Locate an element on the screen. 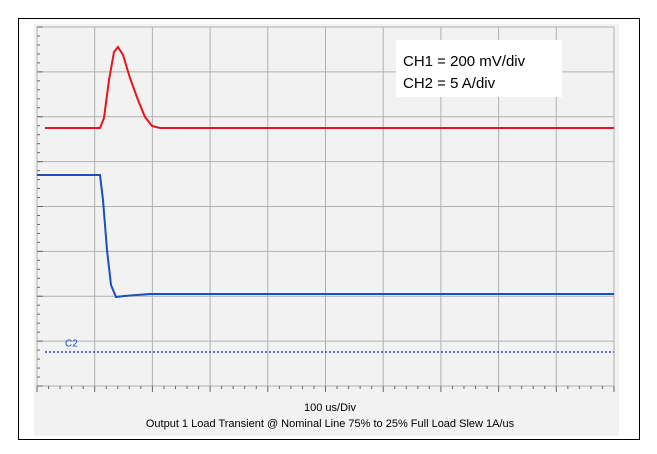 The width and height of the screenshot is (657, 454). annotation-line: CH1 = 200 mV/div is located at coordinates (464, 61).